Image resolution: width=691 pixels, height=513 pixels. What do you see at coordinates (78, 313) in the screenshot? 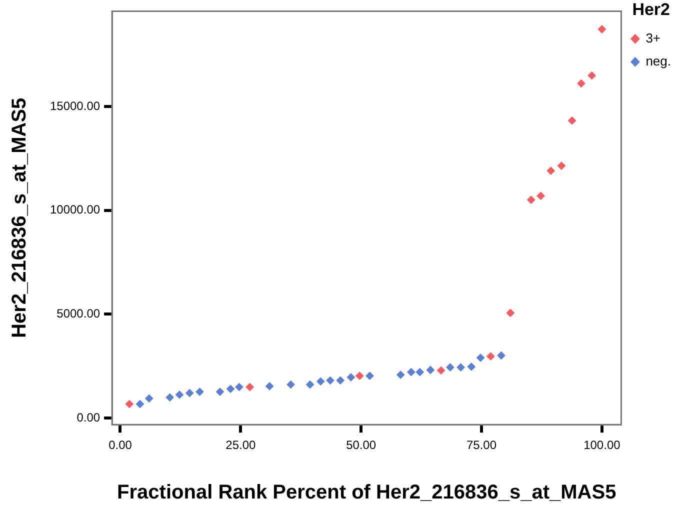
I see `y-tick-label: 5000.00` at bounding box center [78, 313].